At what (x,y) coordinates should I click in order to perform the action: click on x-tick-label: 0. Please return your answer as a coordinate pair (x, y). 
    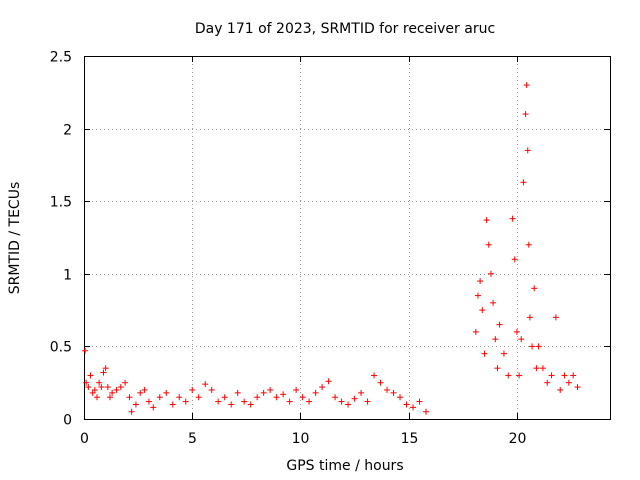
    Looking at the image, I should click on (84, 439).